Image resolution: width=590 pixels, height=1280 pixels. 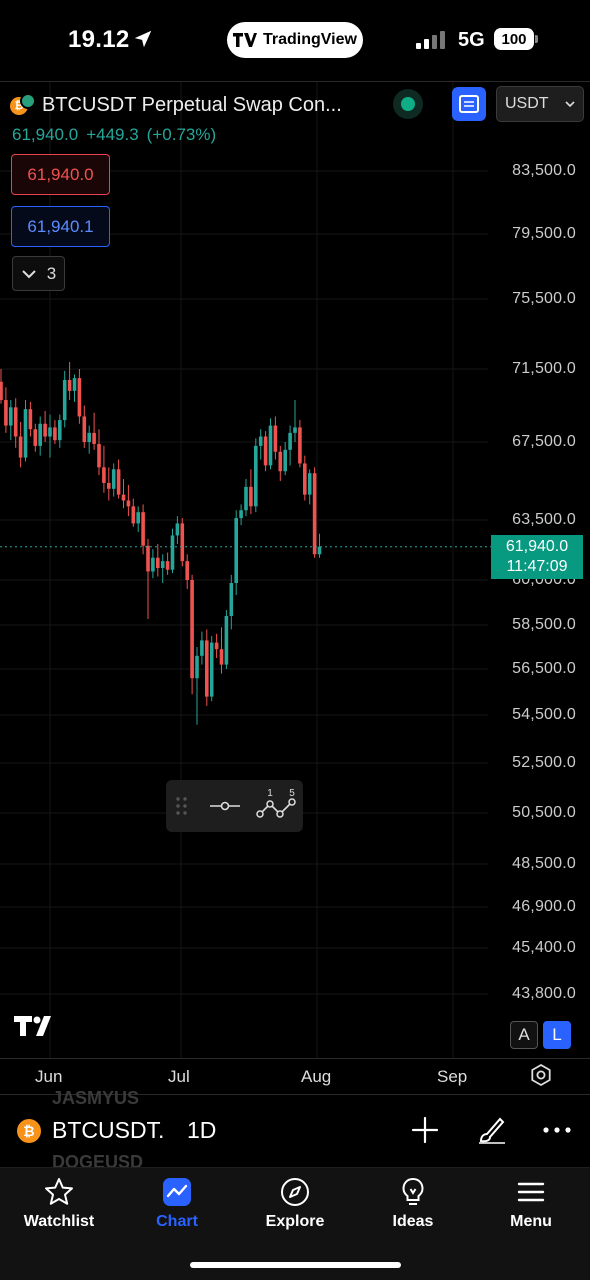 I want to click on date-tick-label: Jun, so click(x=49, y=1076).